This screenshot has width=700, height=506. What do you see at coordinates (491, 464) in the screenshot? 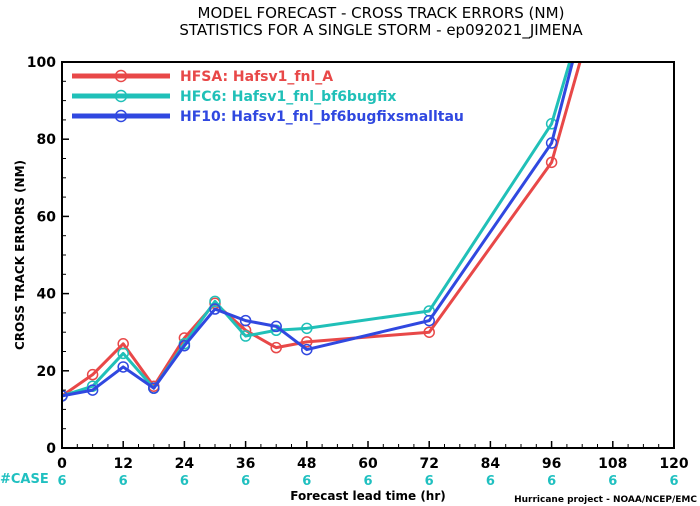
I see `x-tick-label: 84` at bounding box center [491, 464].